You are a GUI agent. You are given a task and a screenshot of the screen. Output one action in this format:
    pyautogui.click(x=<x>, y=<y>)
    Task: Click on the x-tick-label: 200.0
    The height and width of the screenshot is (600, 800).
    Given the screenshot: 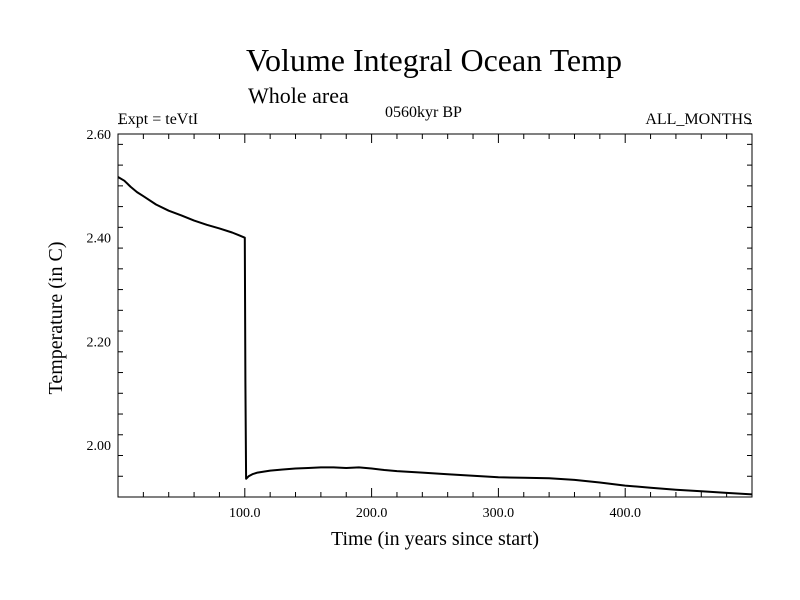 What is the action you would take?
    pyautogui.click(x=372, y=513)
    